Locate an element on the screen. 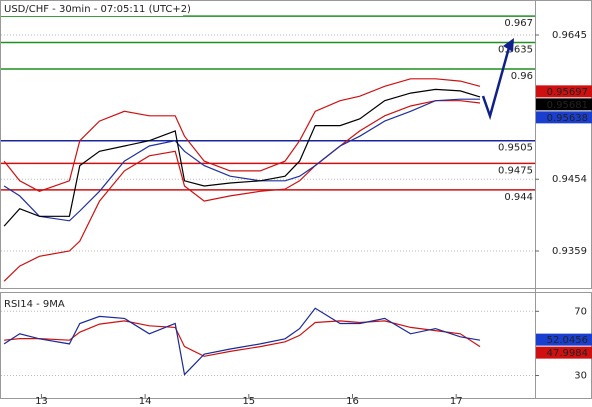  rsi-title-bg is located at coordinates (34, 303).